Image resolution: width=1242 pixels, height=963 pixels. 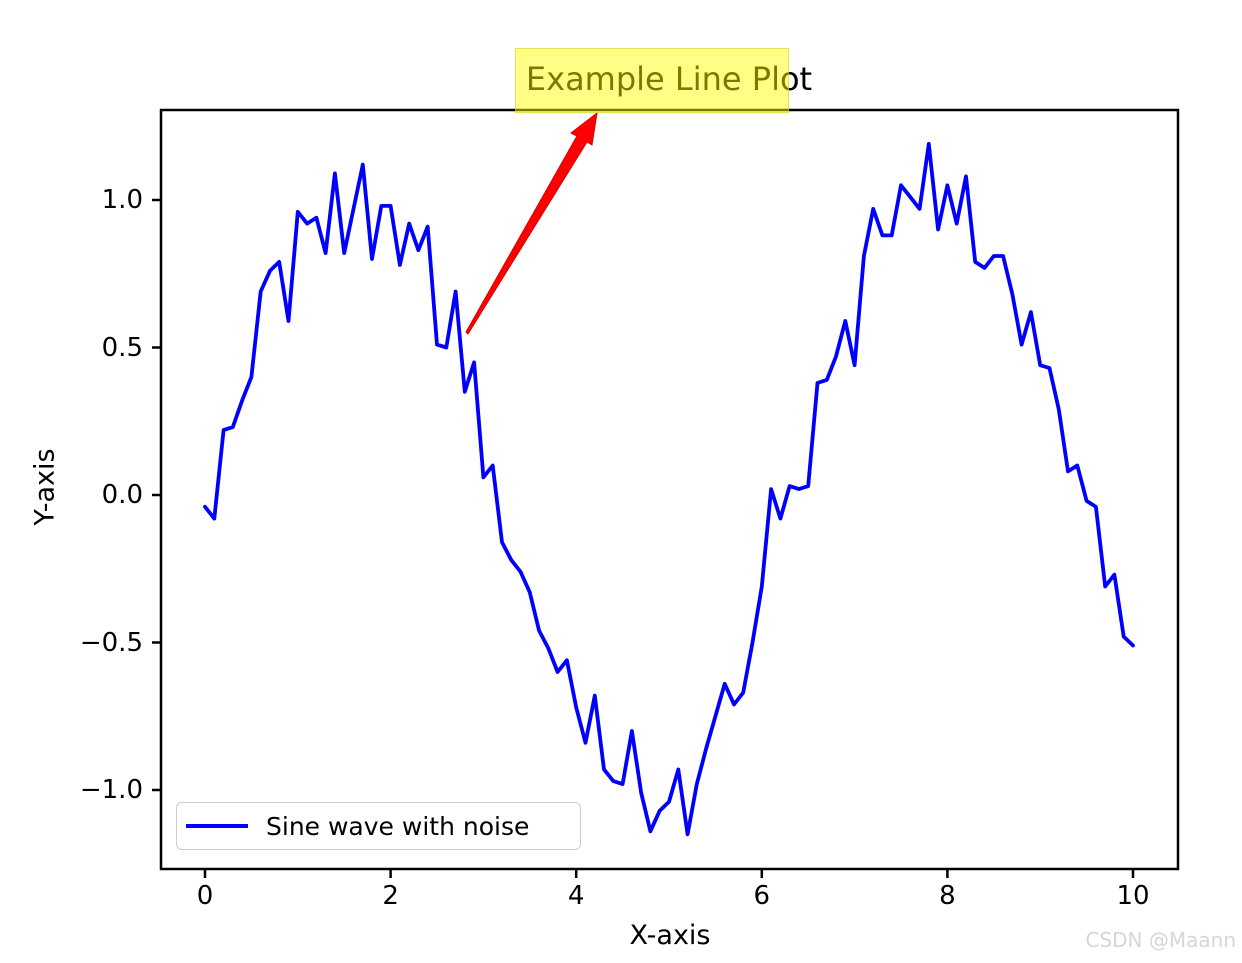 What do you see at coordinates (398, 826) in the screenshot?
I see `legend-label: Sine wave with noise` at bounding box center [398, 826].